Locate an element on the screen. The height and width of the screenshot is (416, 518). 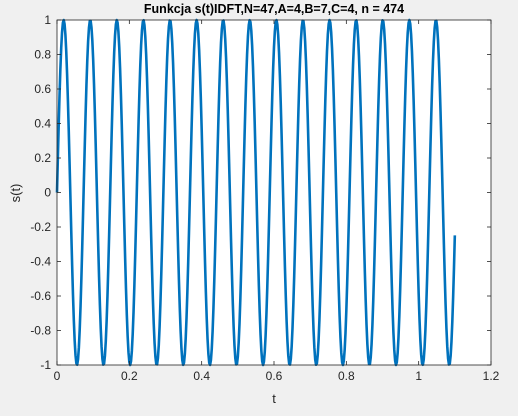
x-tick-label: 0.4 is located at coordinates (201, 376).